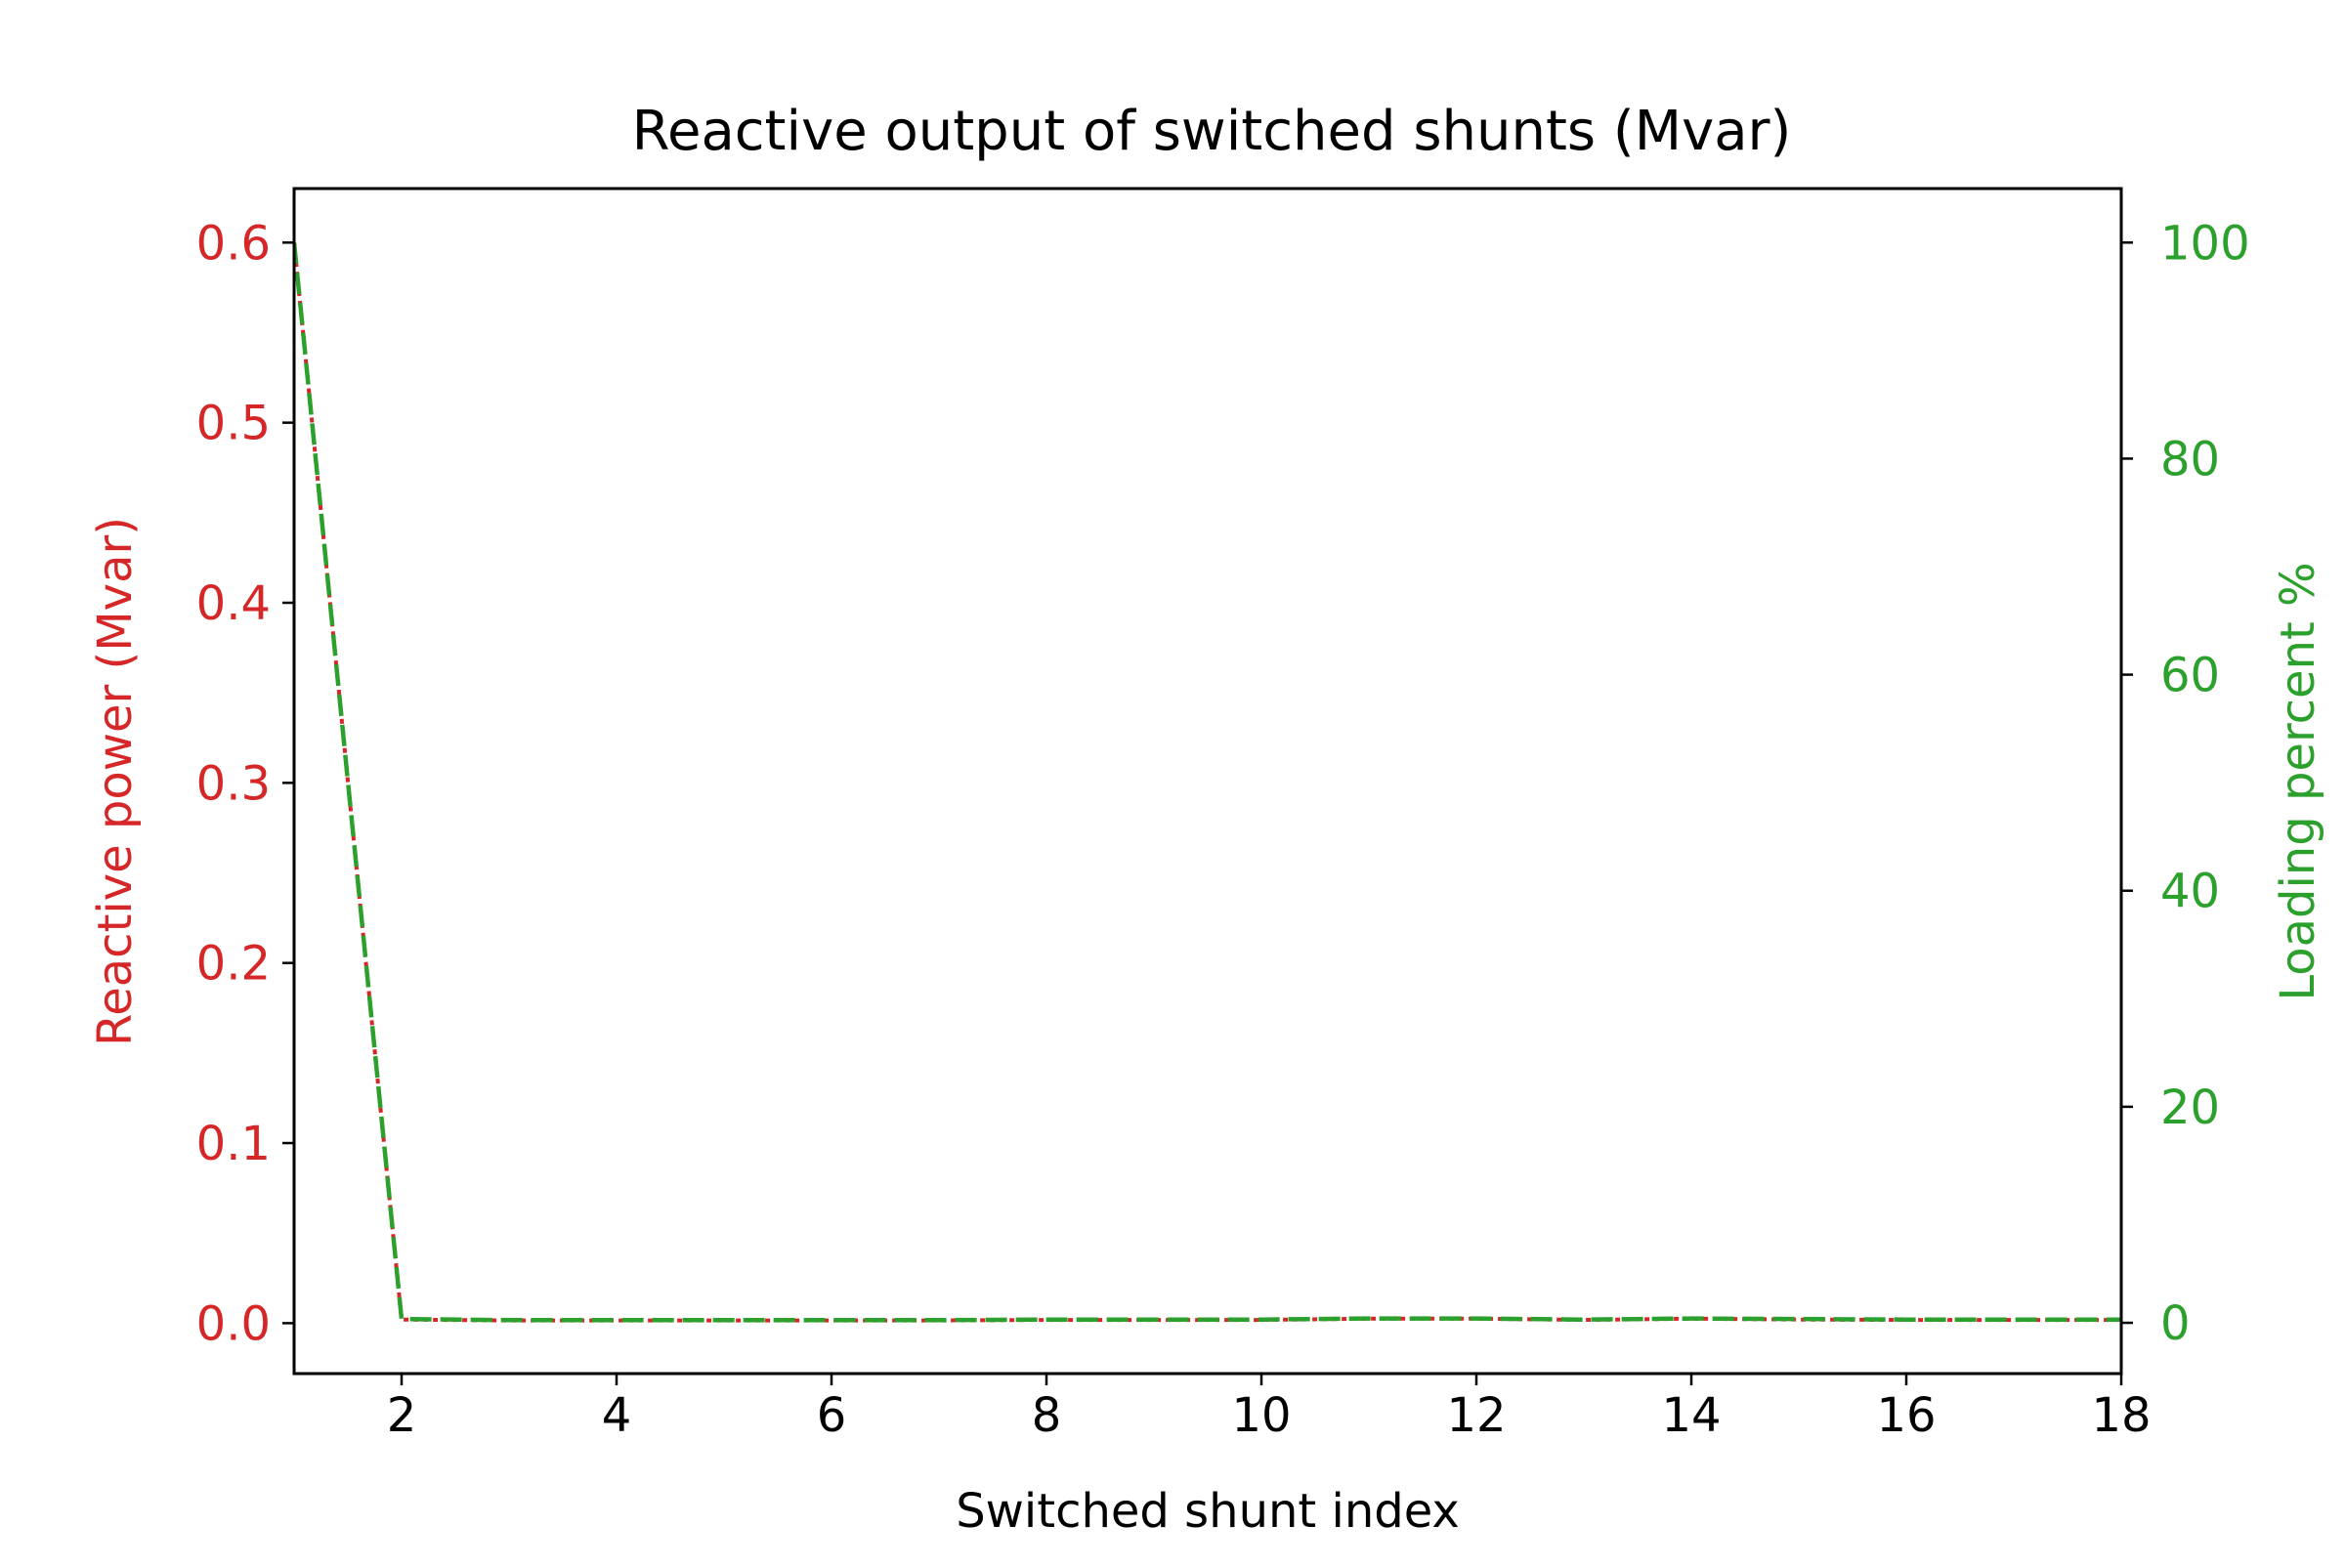 Image resolution: width=2345 pixels, height=1568 pixels. Describe the element at coordinates (402, 1415) in the screenshot. I see `x-tick-label: 2` at that location.